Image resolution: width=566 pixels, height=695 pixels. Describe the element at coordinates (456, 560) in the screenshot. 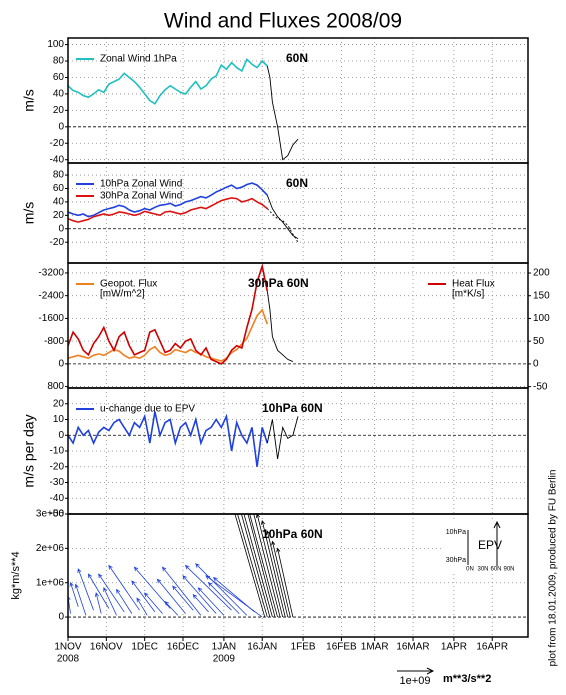

I see `inset-level: 30hPa` at that location.